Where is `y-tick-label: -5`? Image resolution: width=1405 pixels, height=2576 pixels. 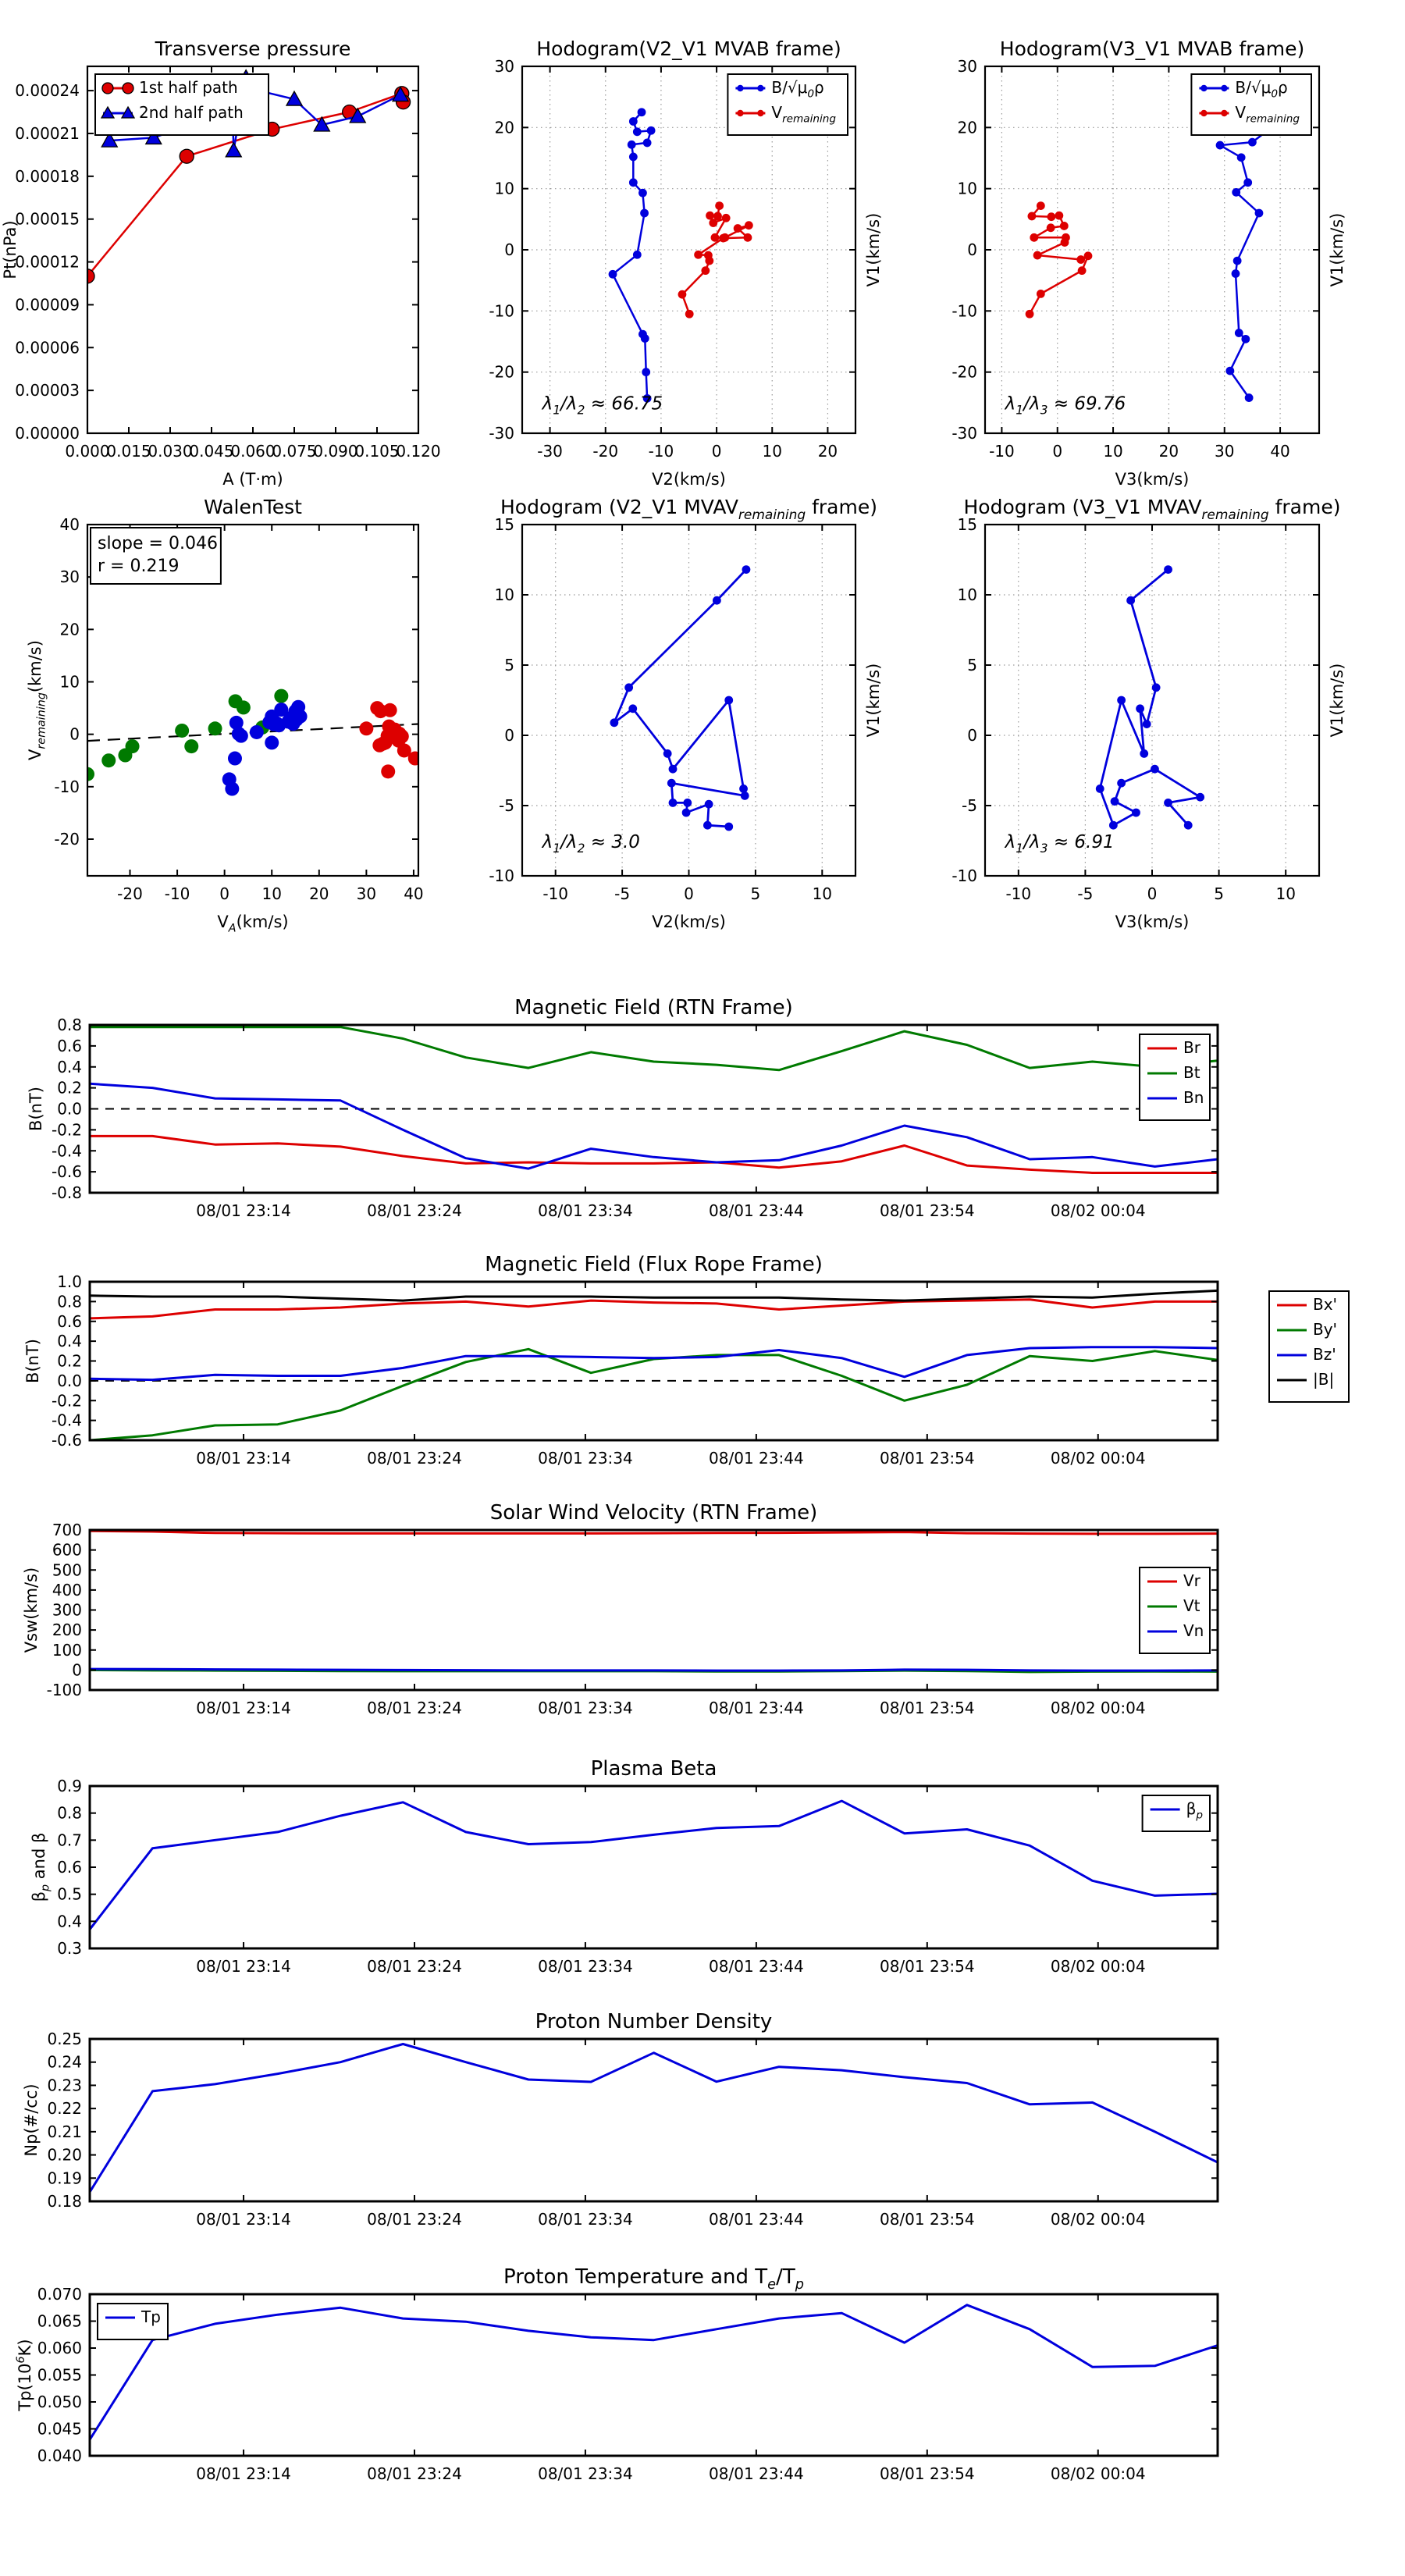
y-tick-label: -5 is located at coordinates (507, 805).